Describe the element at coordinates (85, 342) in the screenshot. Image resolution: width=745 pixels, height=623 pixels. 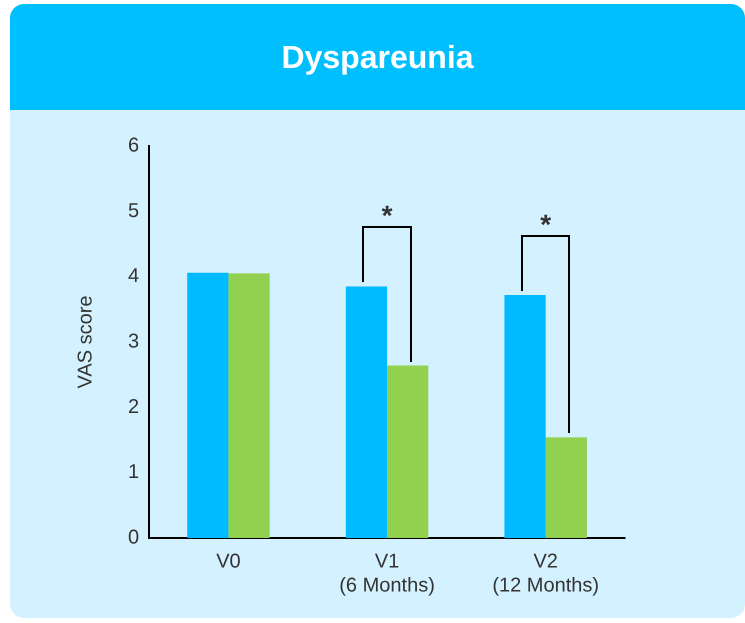
I see `y-axis-title: VAS score` at that location.